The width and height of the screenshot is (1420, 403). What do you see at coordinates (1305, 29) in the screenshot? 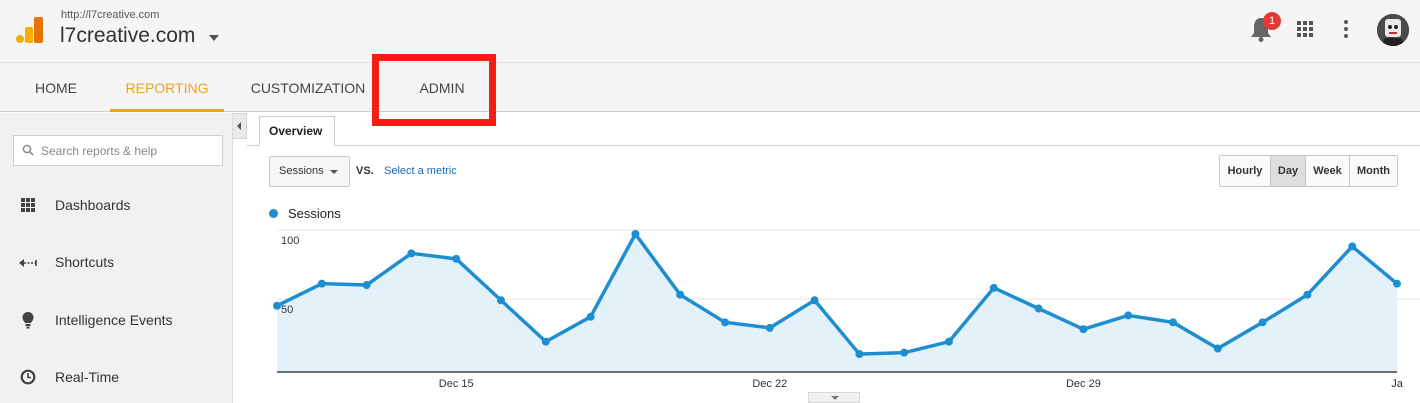
I see `apps-grid-icon` at bounding box center [1305, 29].